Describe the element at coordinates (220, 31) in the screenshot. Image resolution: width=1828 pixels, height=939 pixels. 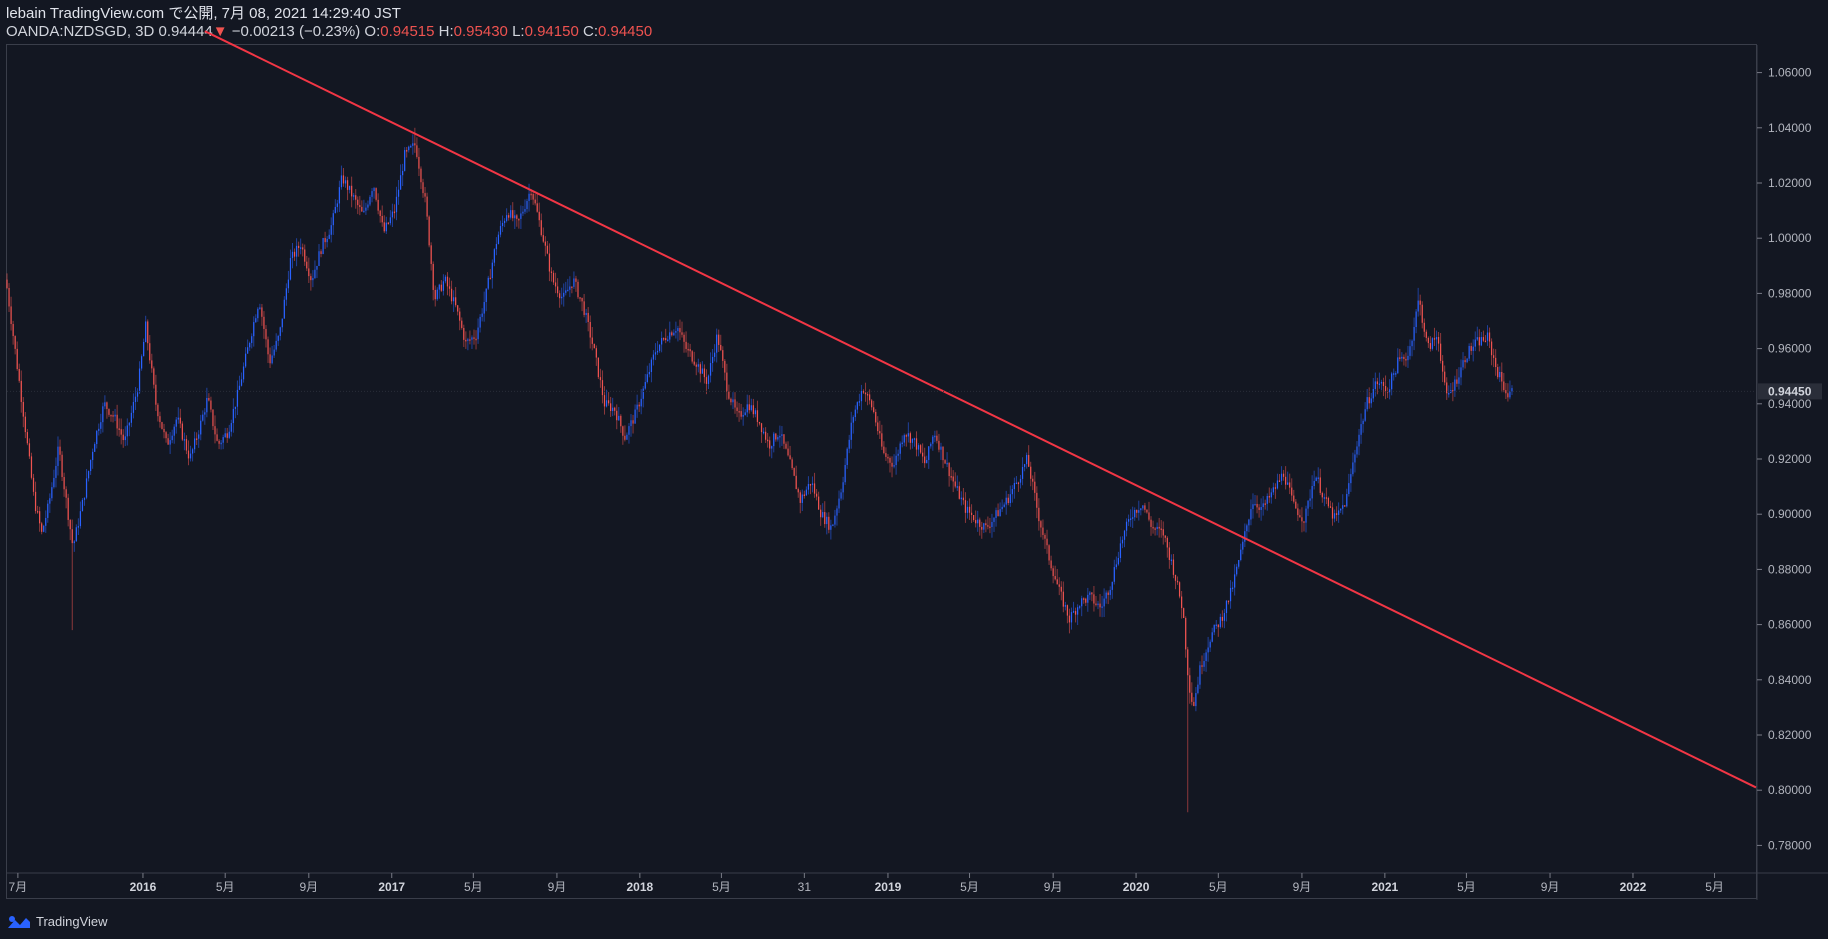
I see `down-arrow-icon: ▼` at that location.